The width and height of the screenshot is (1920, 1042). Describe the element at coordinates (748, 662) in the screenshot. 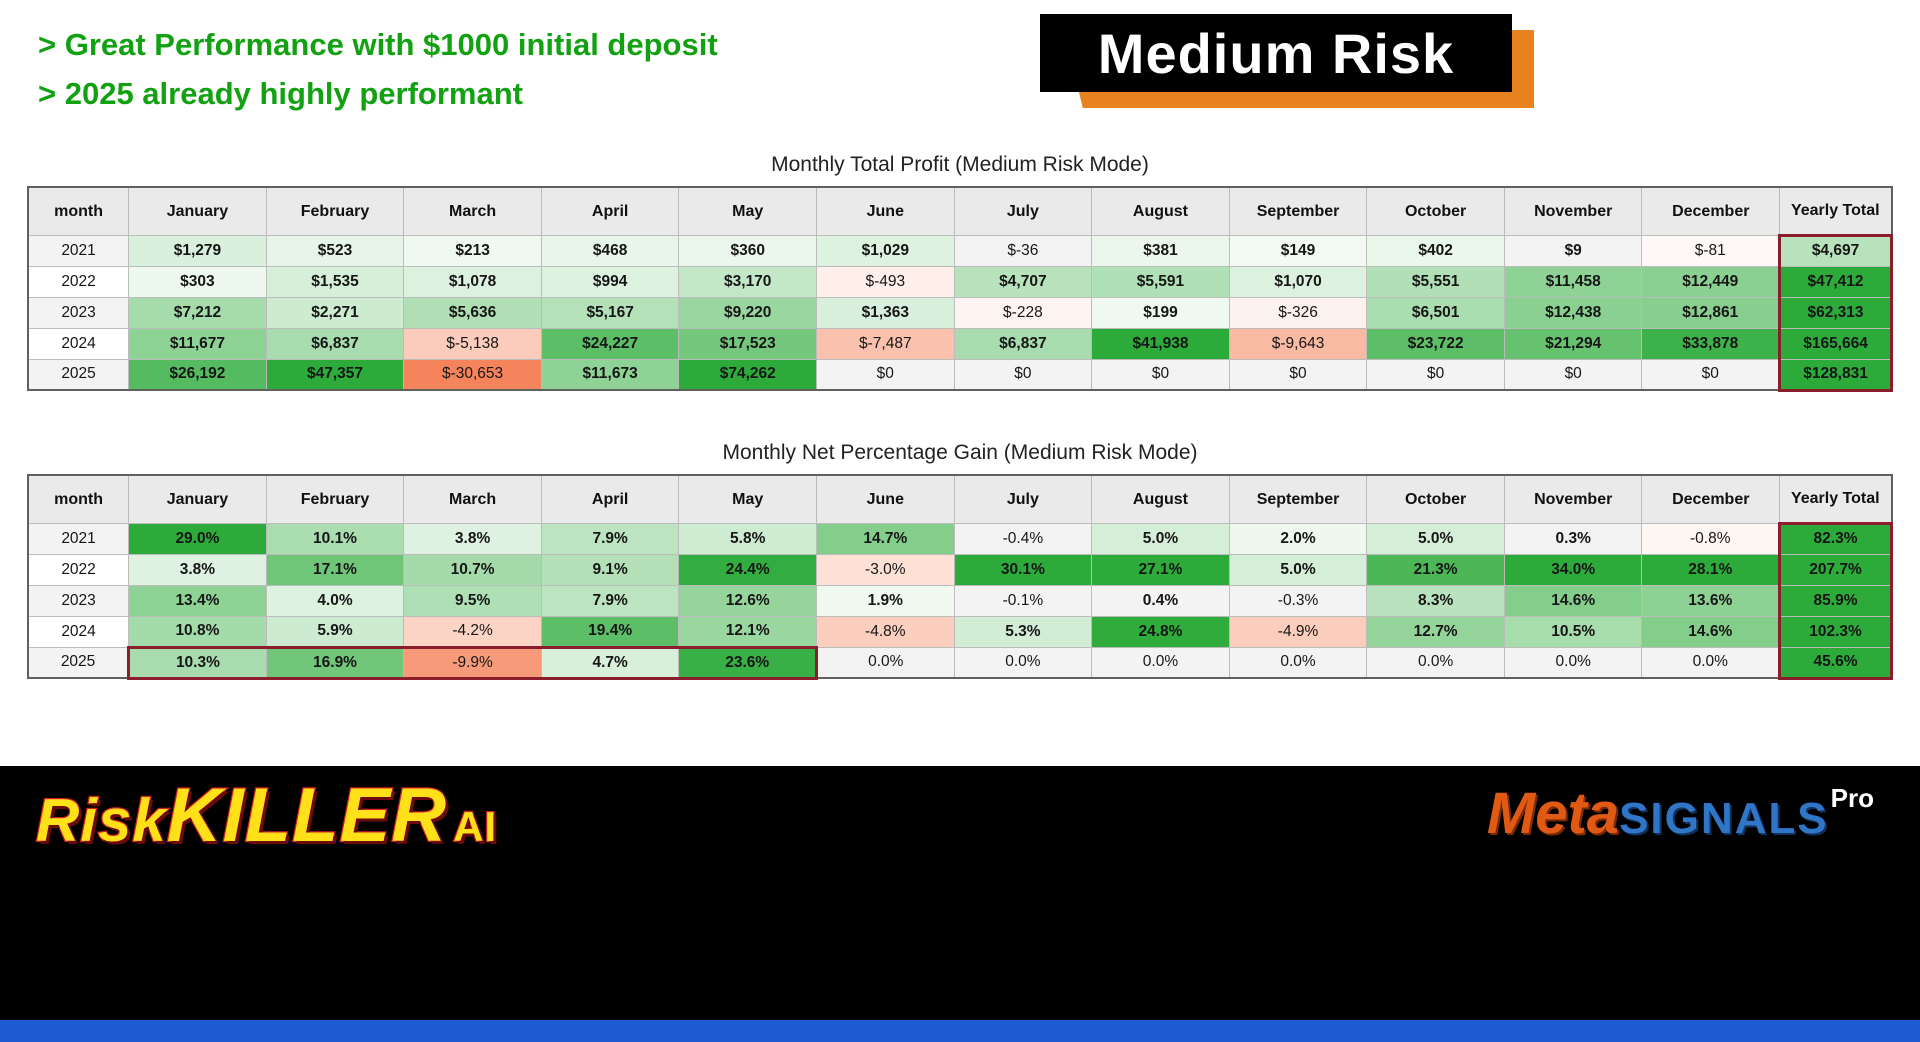

I see `value-cell: 23.6%` at that location.